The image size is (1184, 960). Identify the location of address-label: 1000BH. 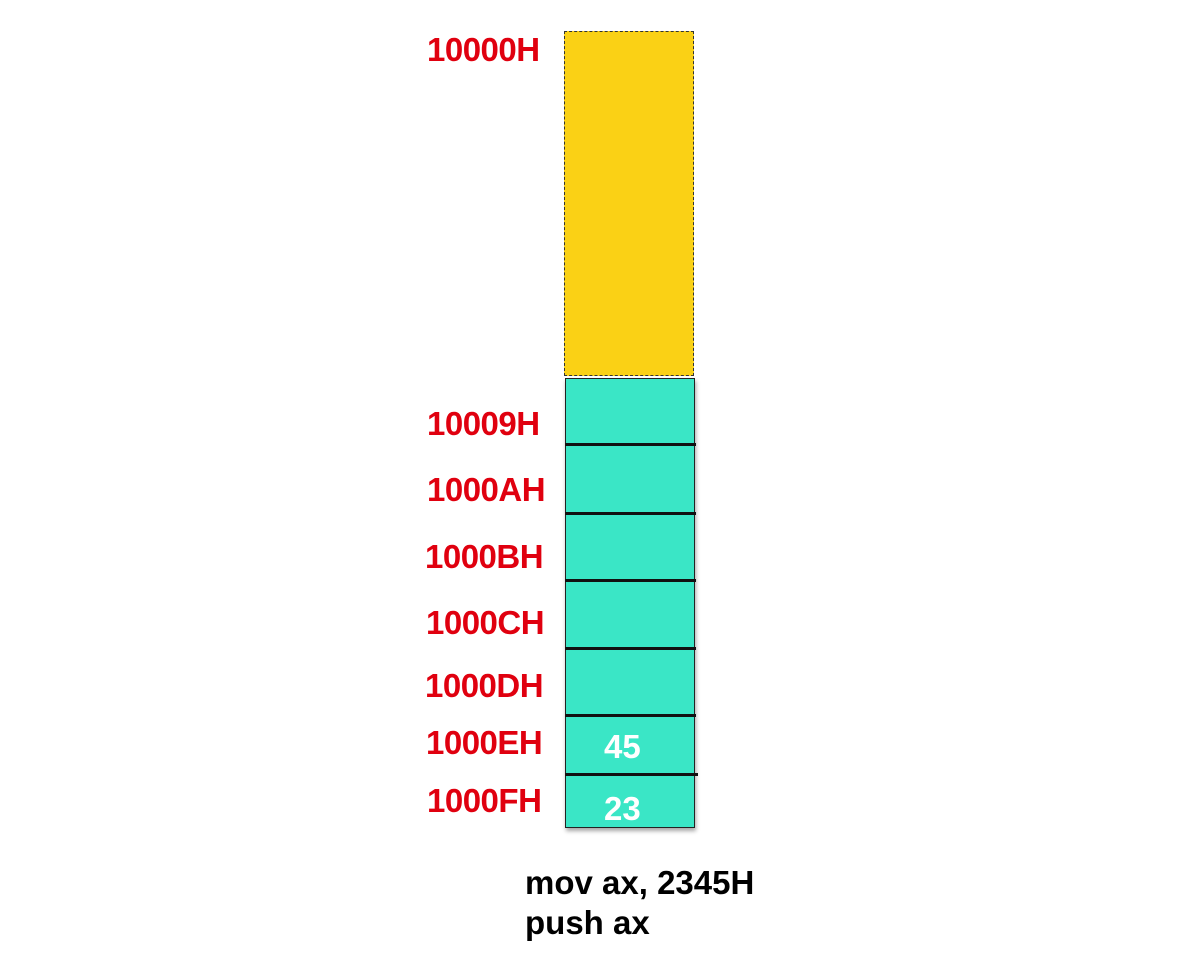
(484, 556).